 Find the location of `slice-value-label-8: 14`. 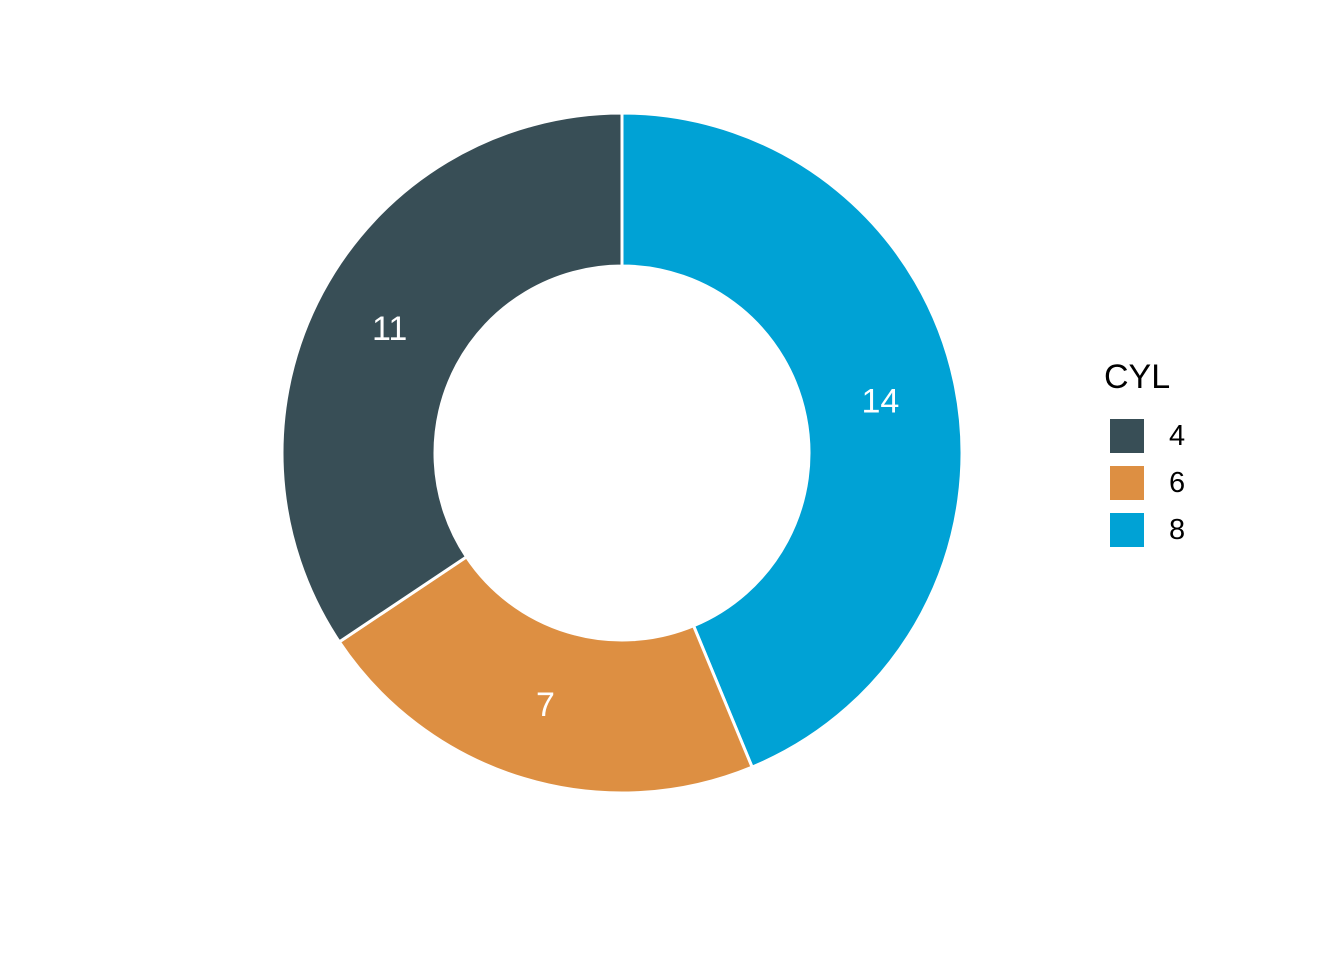

slice-value-label-8: 14 is located at coordinates (881, 402).